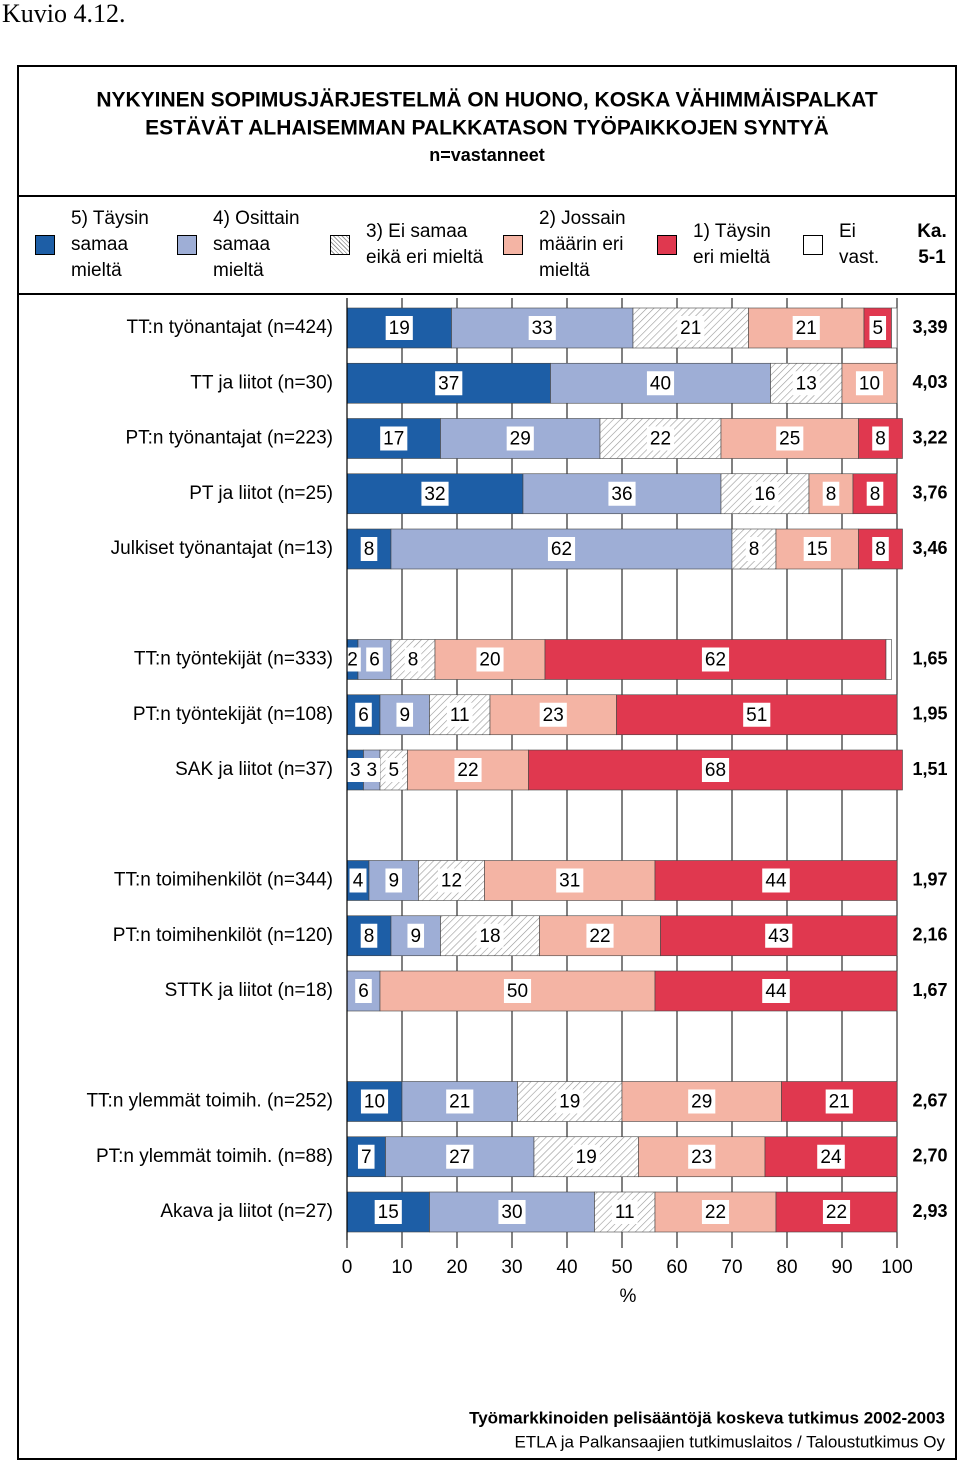 This screenshot has height=1464, width=960. What do you see at coordinates (222, 548) in the screenshot?
I see `category-label: Julkiset työnantajat (n=13)` at bounding box center [222, 548].